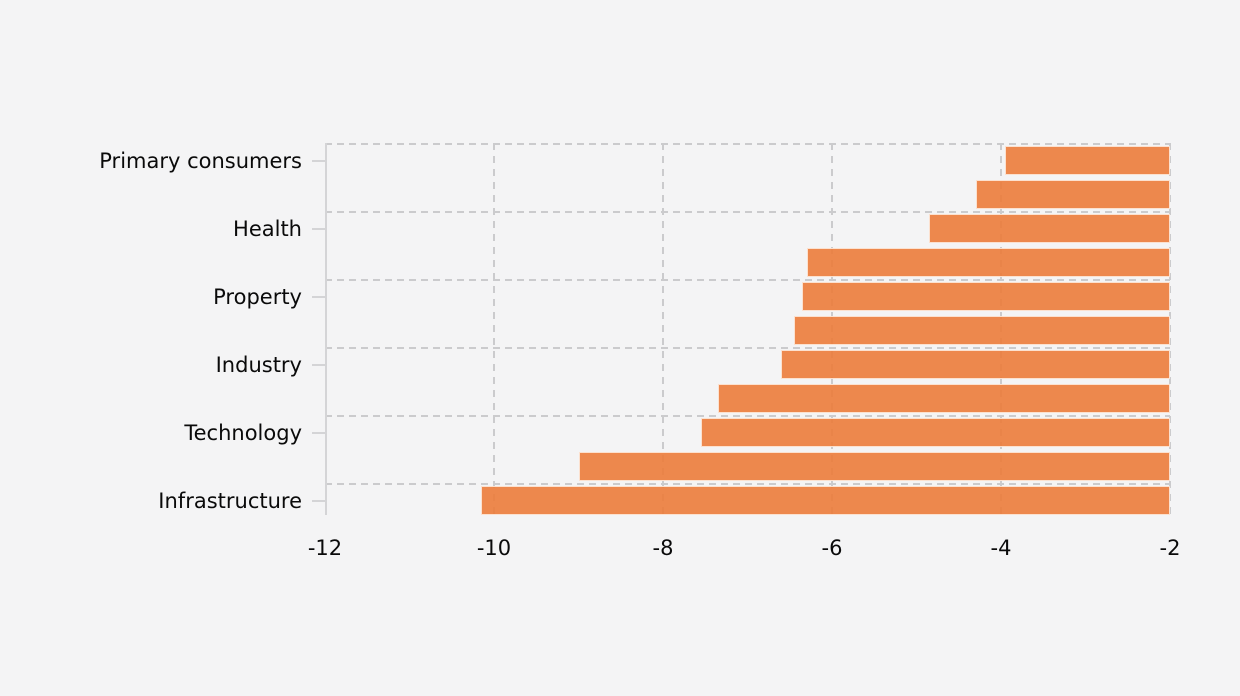 This screenshot has height=696, width=1240. I want to click on y-axis-label: Technology, so click(243, 432).